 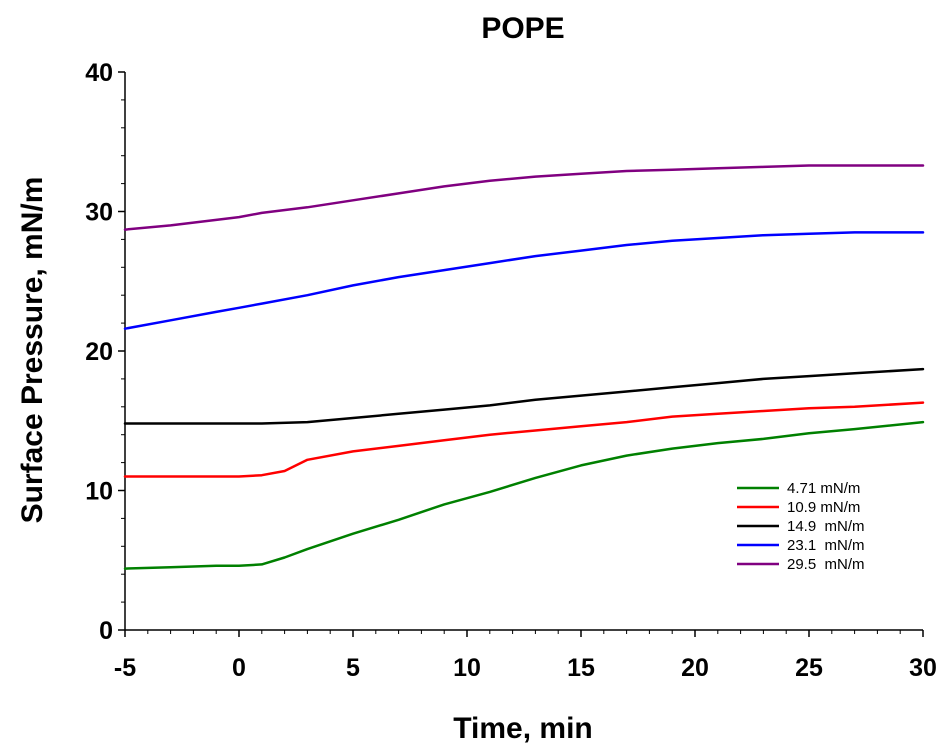 I want to click on legend-label-1: 10.9 mN/m, so click(x=823, y=507).